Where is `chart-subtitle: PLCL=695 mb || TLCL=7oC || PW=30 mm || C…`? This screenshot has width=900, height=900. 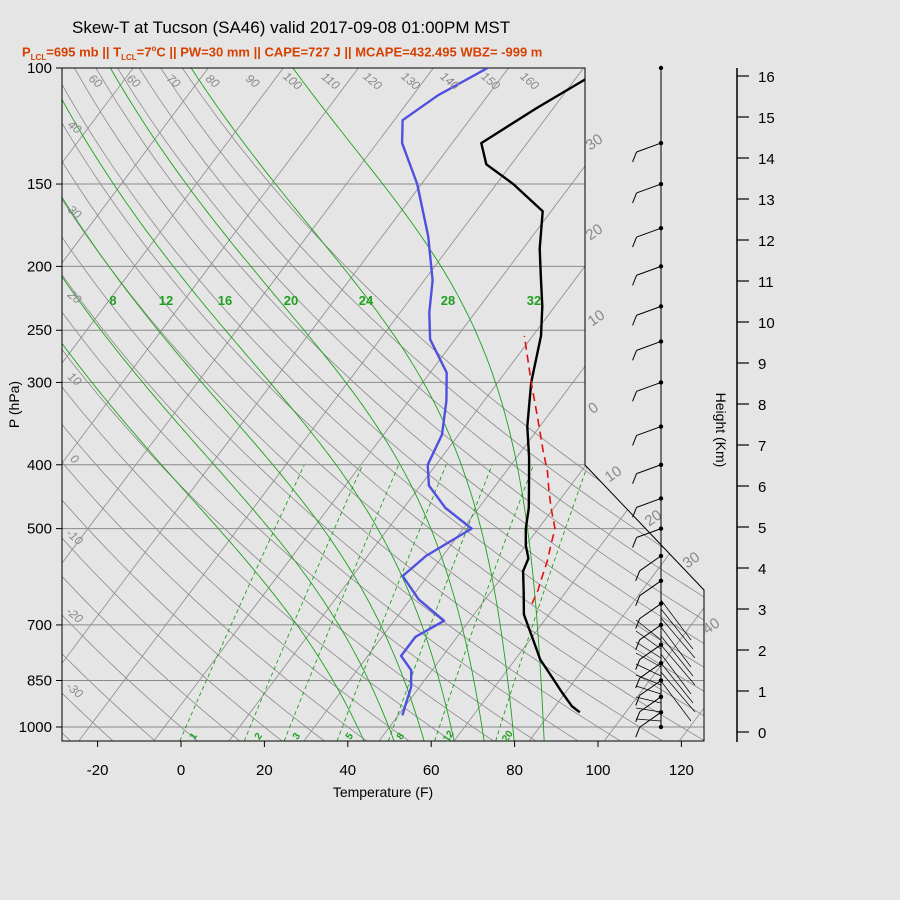
chart-subtitle: PLCL=695 mb || TLCL=7oC || PW=30 mm || C… is located at coordinates (282, 53).